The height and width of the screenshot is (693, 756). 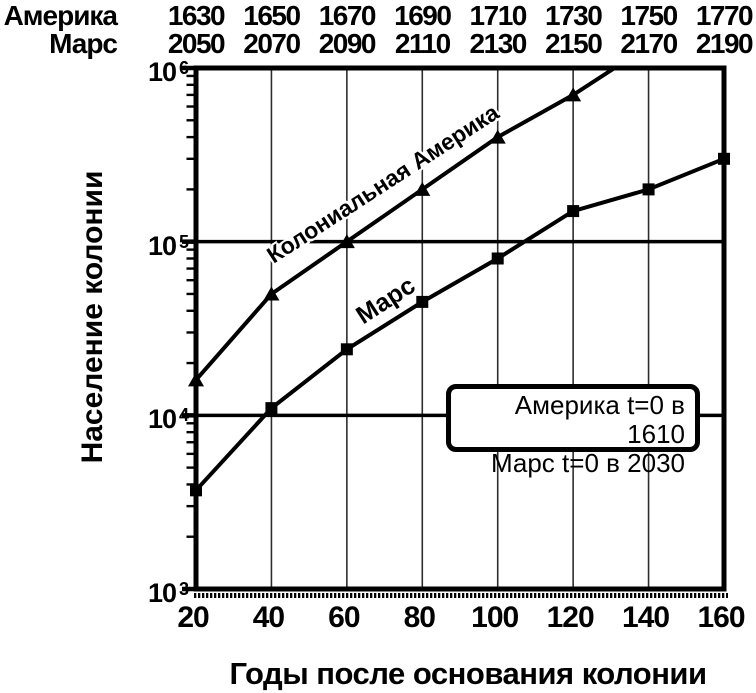 What do you see at coordinates (599, 419) in the screenshot?
I see `legend-line-america: Америка t=0 в 1610` at bounding box center [599, 419].